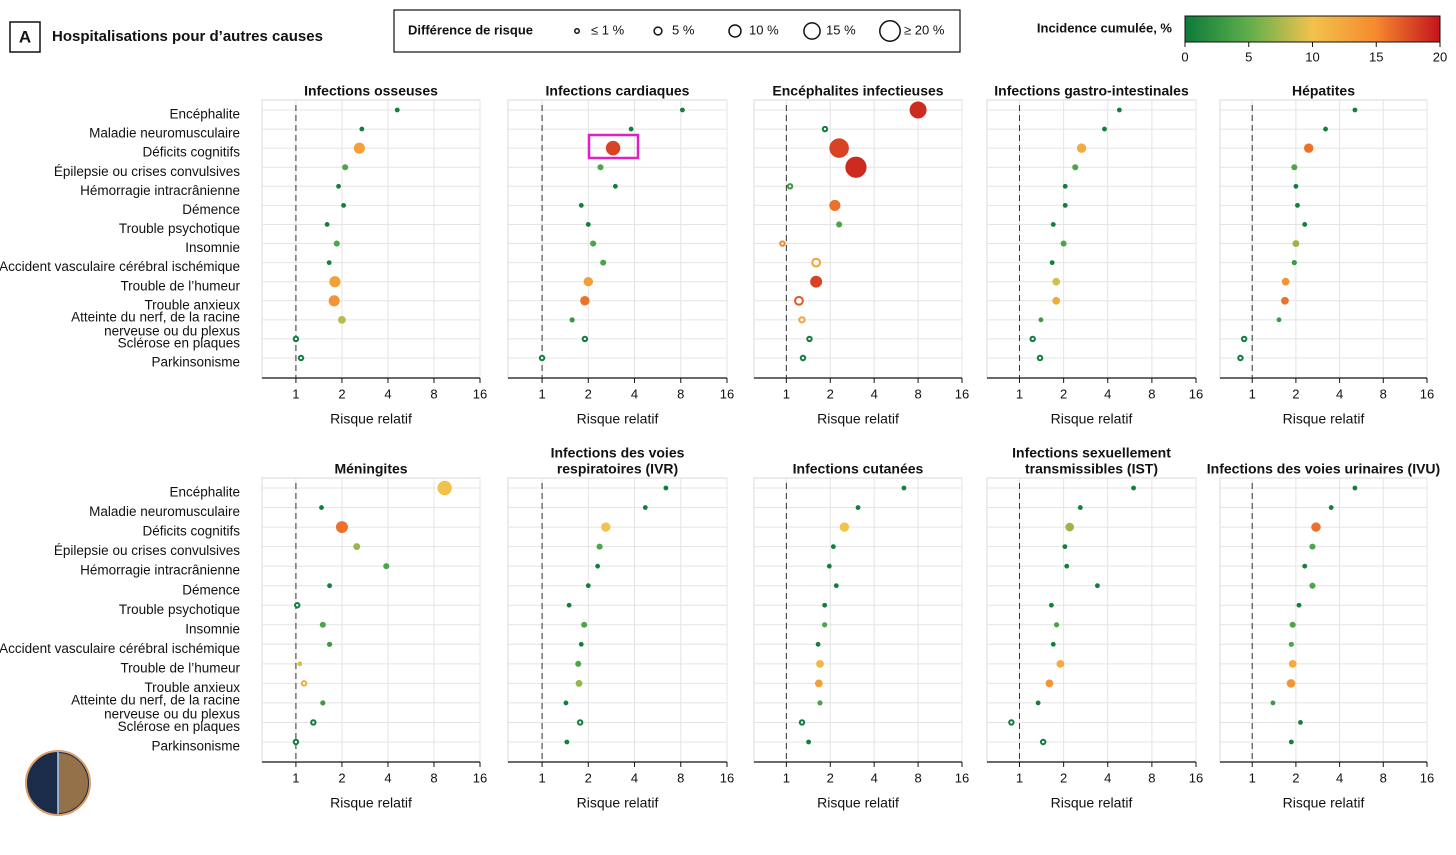 The height and width of the screenshot is (855, 1456). What do you see at coordinates (164, 511) in the screenshot?
I see `row-label: Maladie neuromusculaire` at bounding box center [164, 511].